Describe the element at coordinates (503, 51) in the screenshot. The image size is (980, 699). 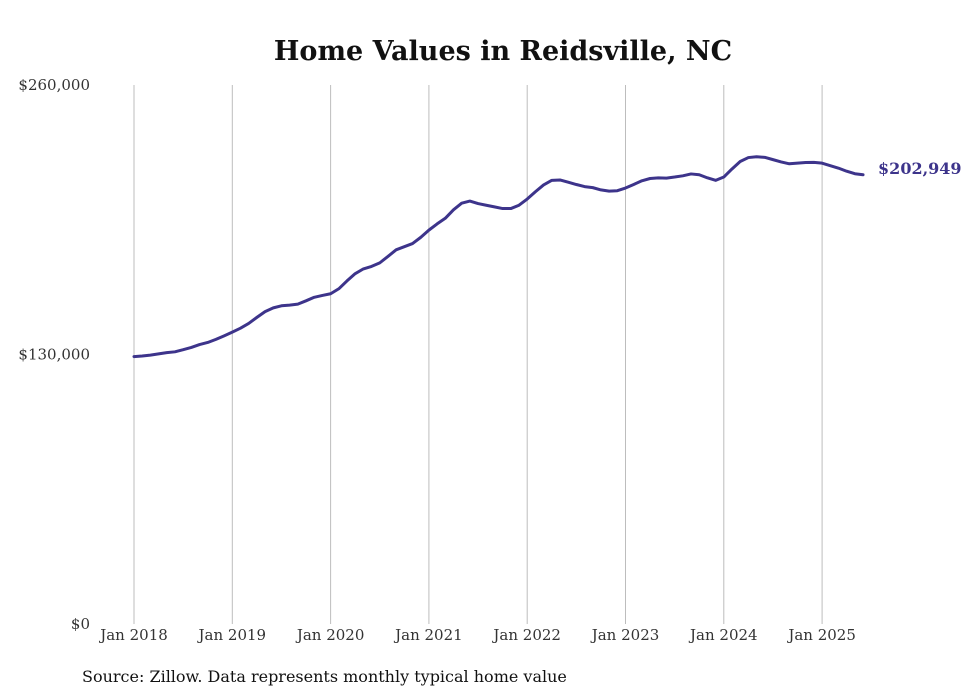
I see `chart-title: Home Values in Reidsville, NC` at that location.